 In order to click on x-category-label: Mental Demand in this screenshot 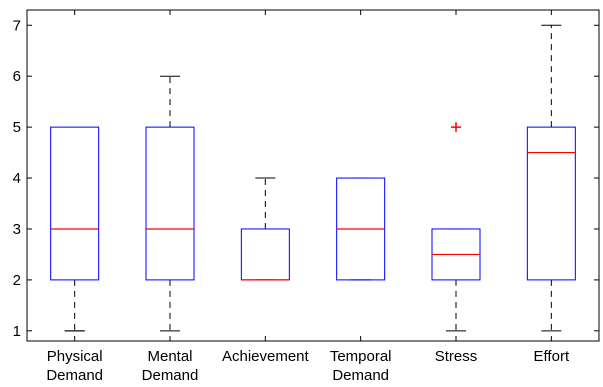, I will do `click(170, 366)`.